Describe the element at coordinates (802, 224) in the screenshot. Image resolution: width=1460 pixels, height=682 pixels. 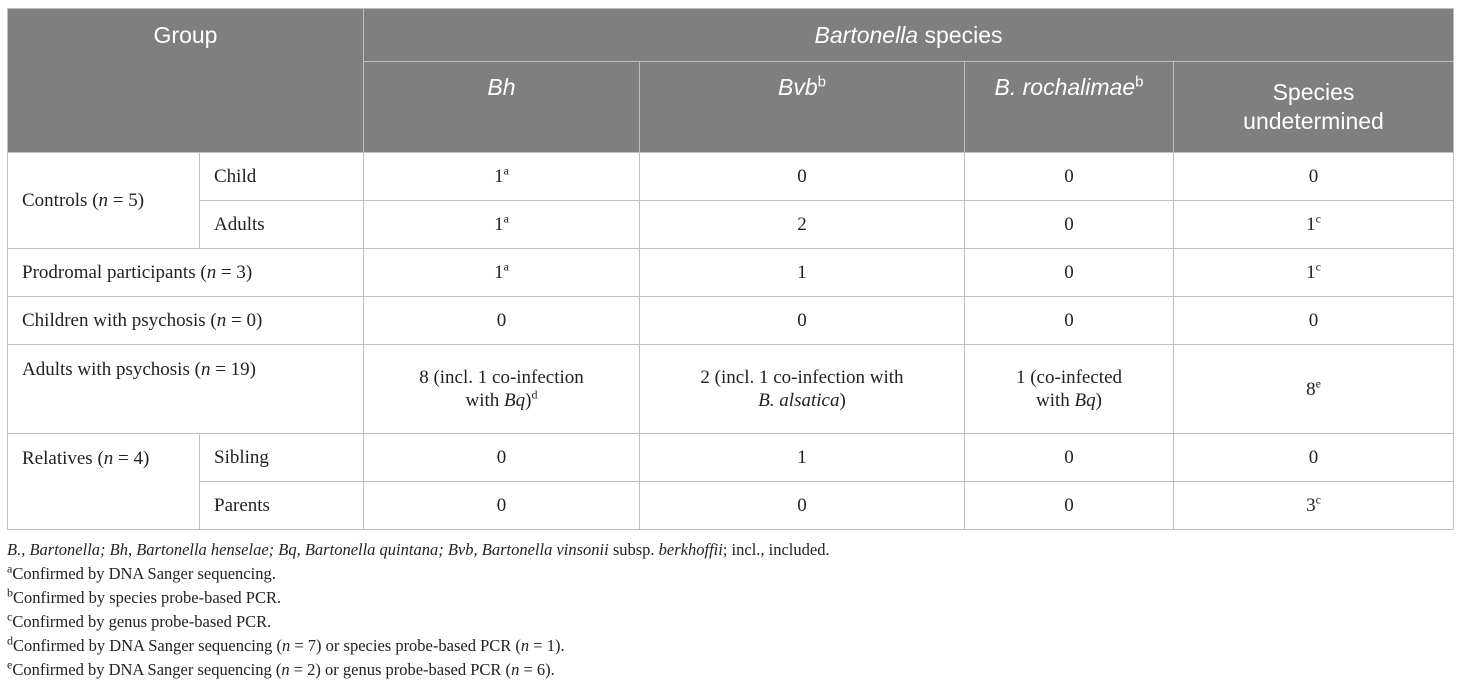
I see `cell-bvb: 2` at that location.